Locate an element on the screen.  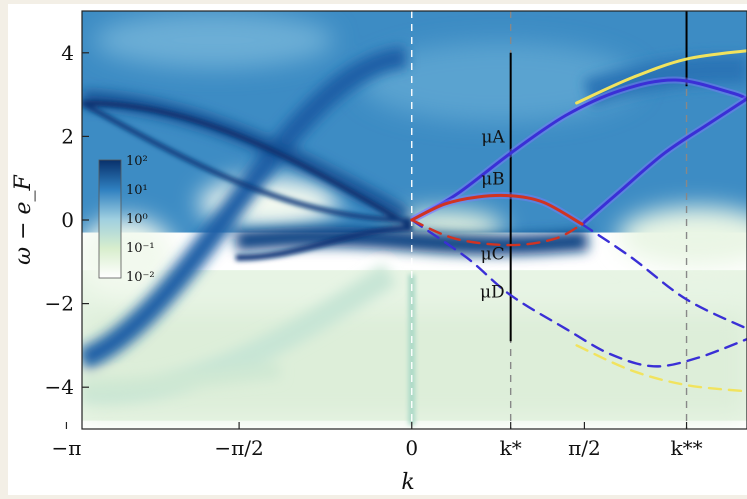
x-tick-label: −π/2 is located at coordinates (238, 448).